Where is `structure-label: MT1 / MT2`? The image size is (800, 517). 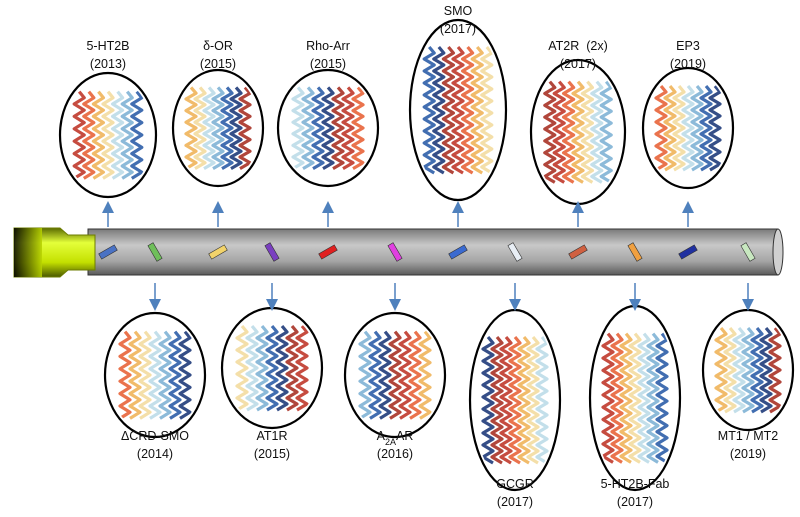
structure-label: MT1 / MT2 is located at coordinates (748, 436).